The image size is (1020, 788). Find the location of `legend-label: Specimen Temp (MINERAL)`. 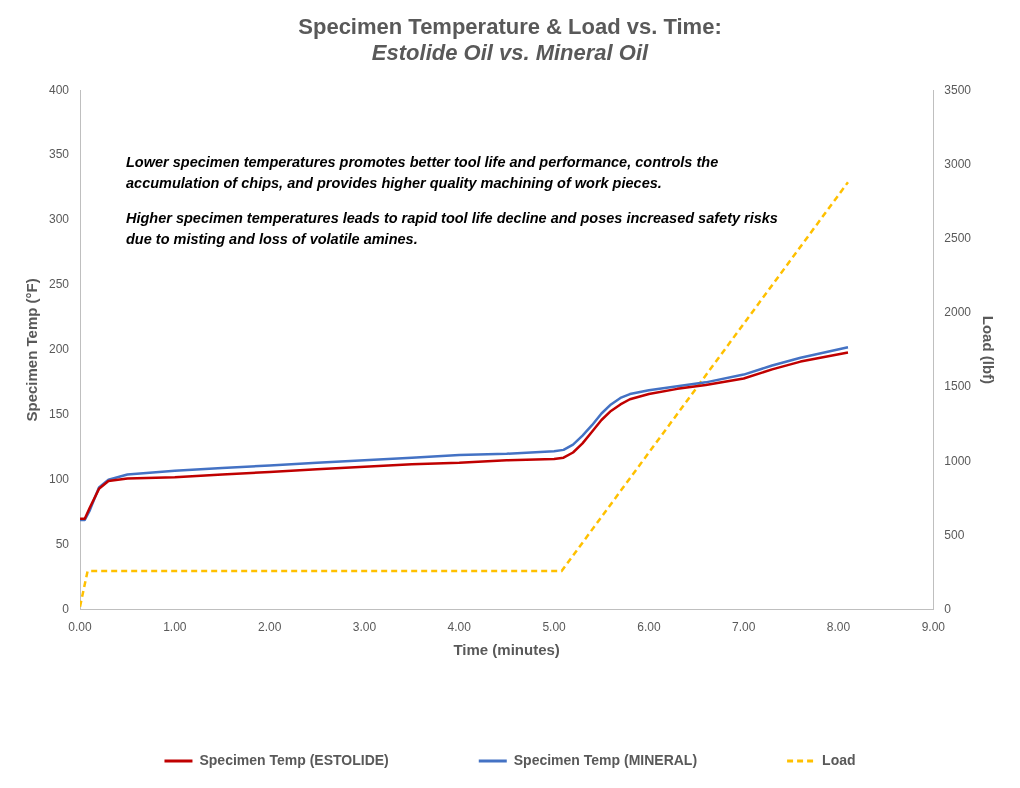

legend-label: Specimen Temp (MINERAL) is located at coordinates (605, 759).